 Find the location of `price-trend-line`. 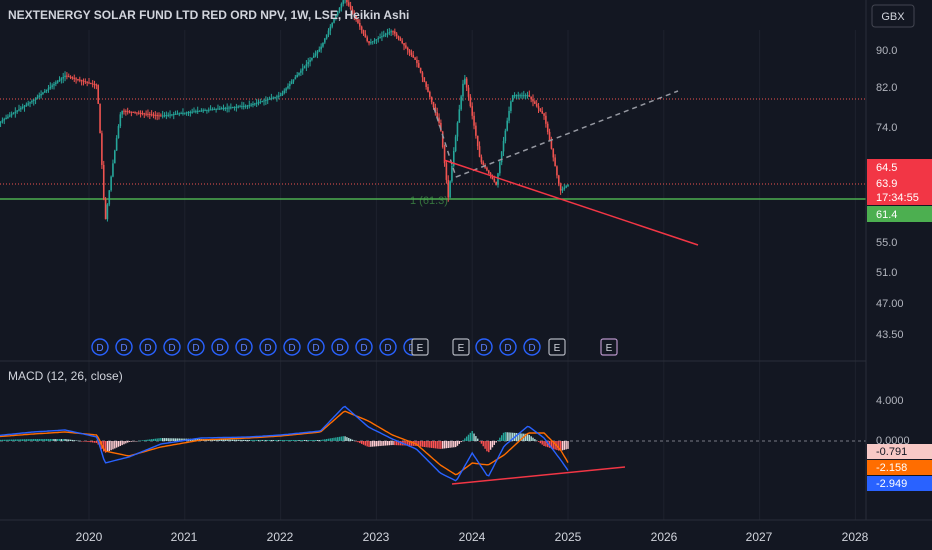

price-trend-line is located at coordinates (571, 202).